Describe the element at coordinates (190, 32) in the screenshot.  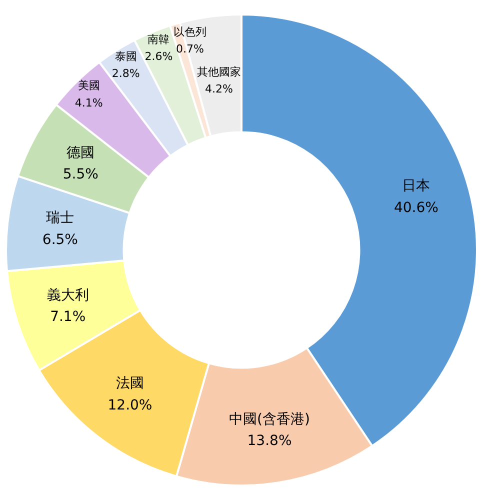
I see `slice-label: 以色列` at that location.